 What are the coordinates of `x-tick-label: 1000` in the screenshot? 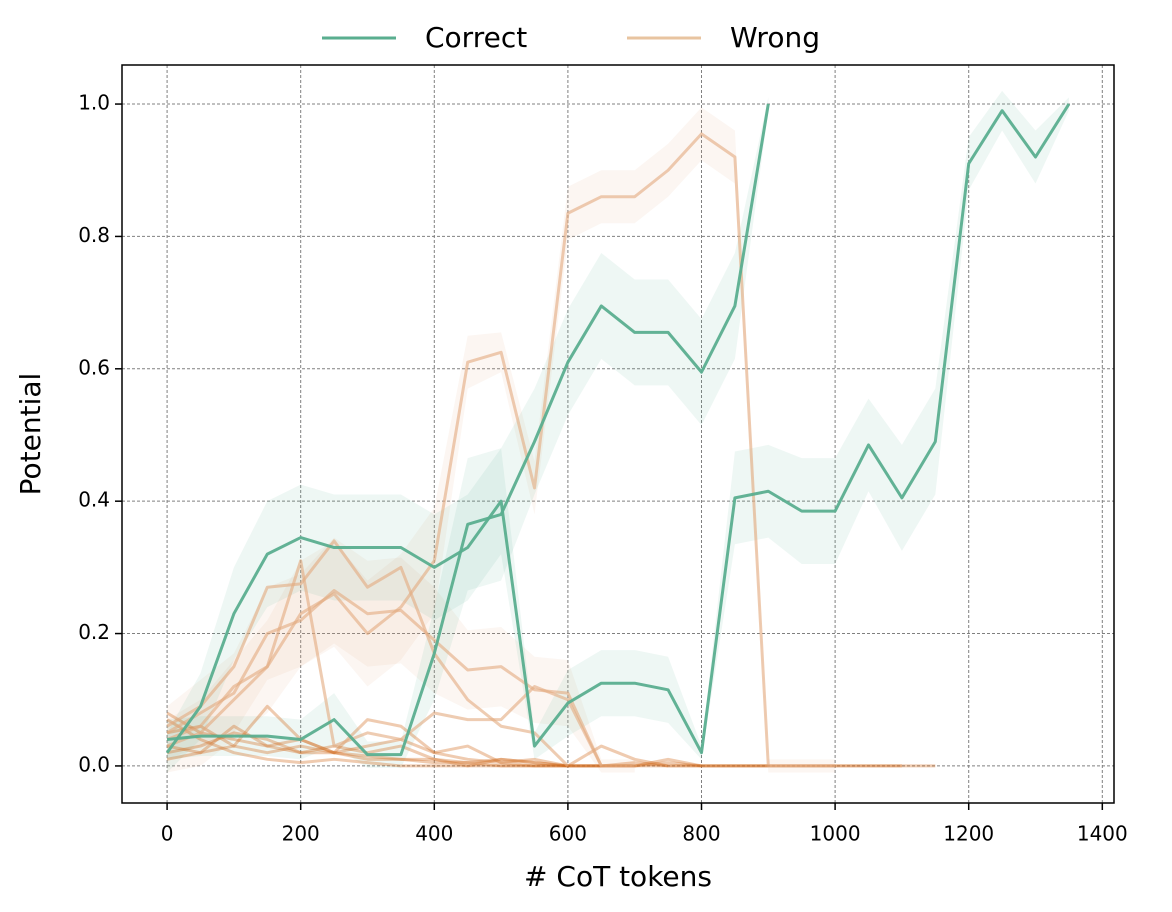 It's located at (835, 834).